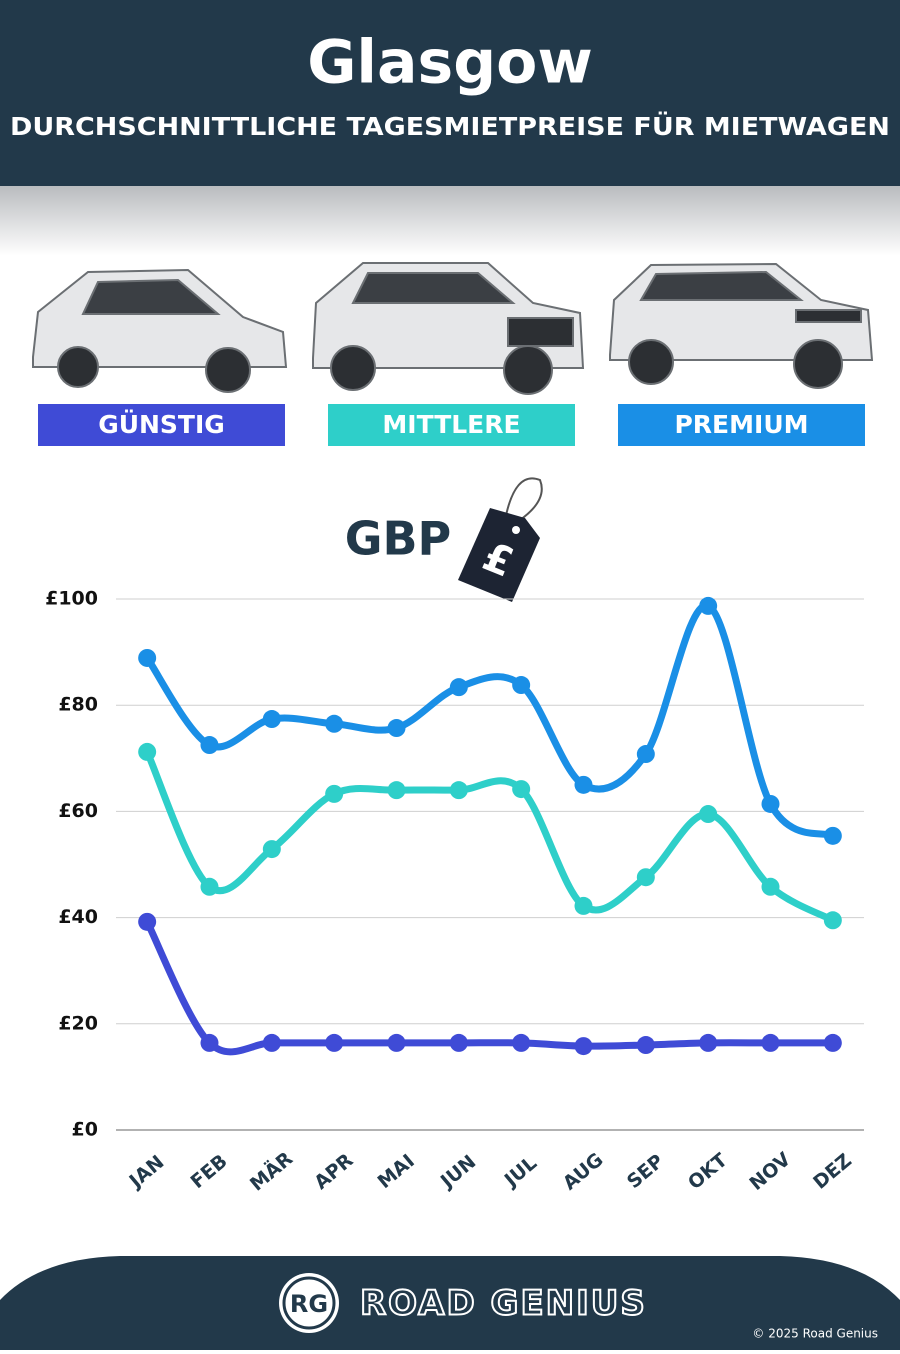 Image resolution: width=900 pixels, height=1354 pixels. Describe the element at coordinates (583, 1172) in the screenshot. I see `x-tick-label: AUG` at that location.